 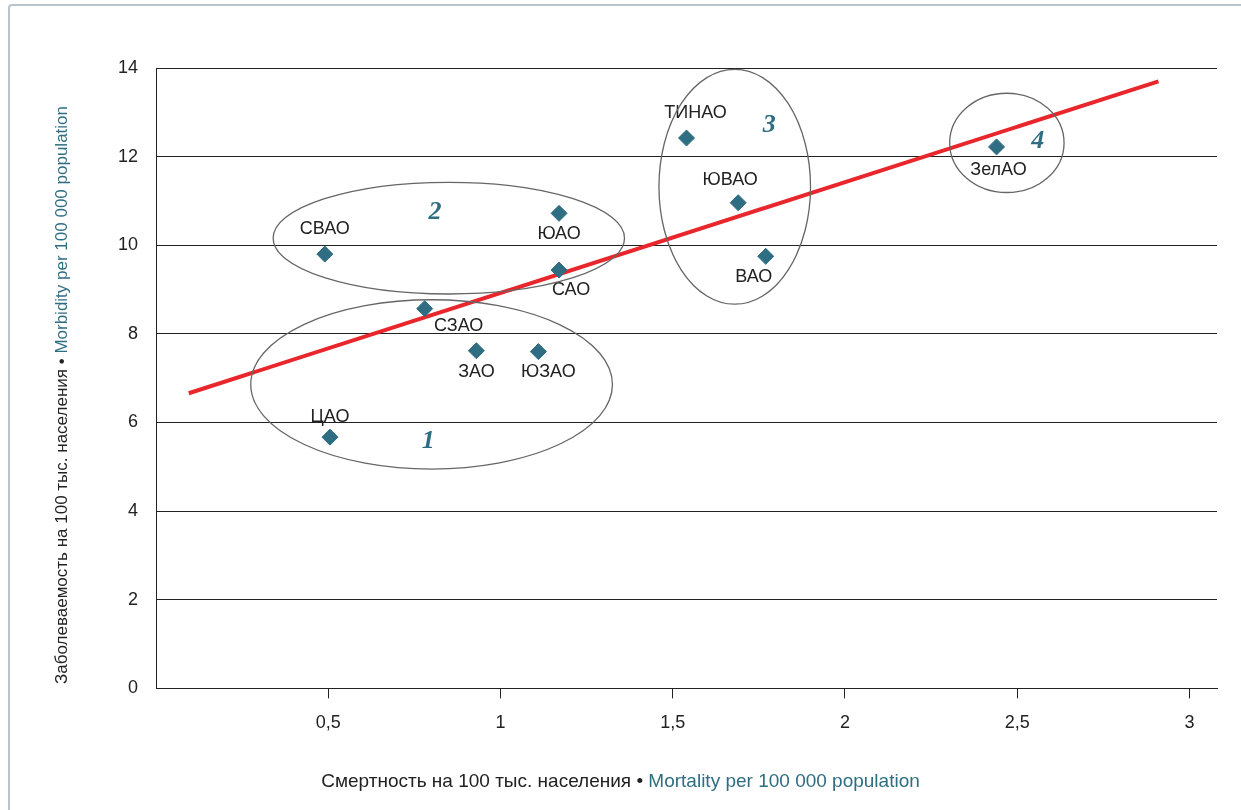 What do you see at coordinates (330, 416) in the screenshot?
I see `annotation: ЦАО` at bounding box center [330, 416].